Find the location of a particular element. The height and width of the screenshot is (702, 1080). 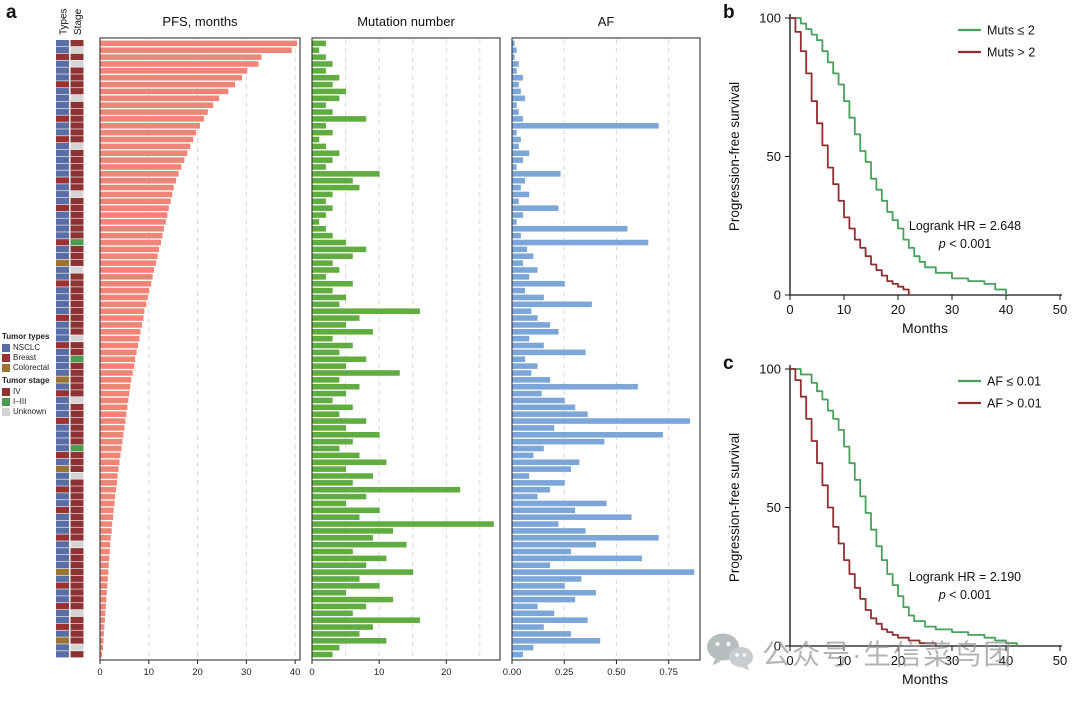

x-tick-label: 20 is located at coordinates (898, 660).